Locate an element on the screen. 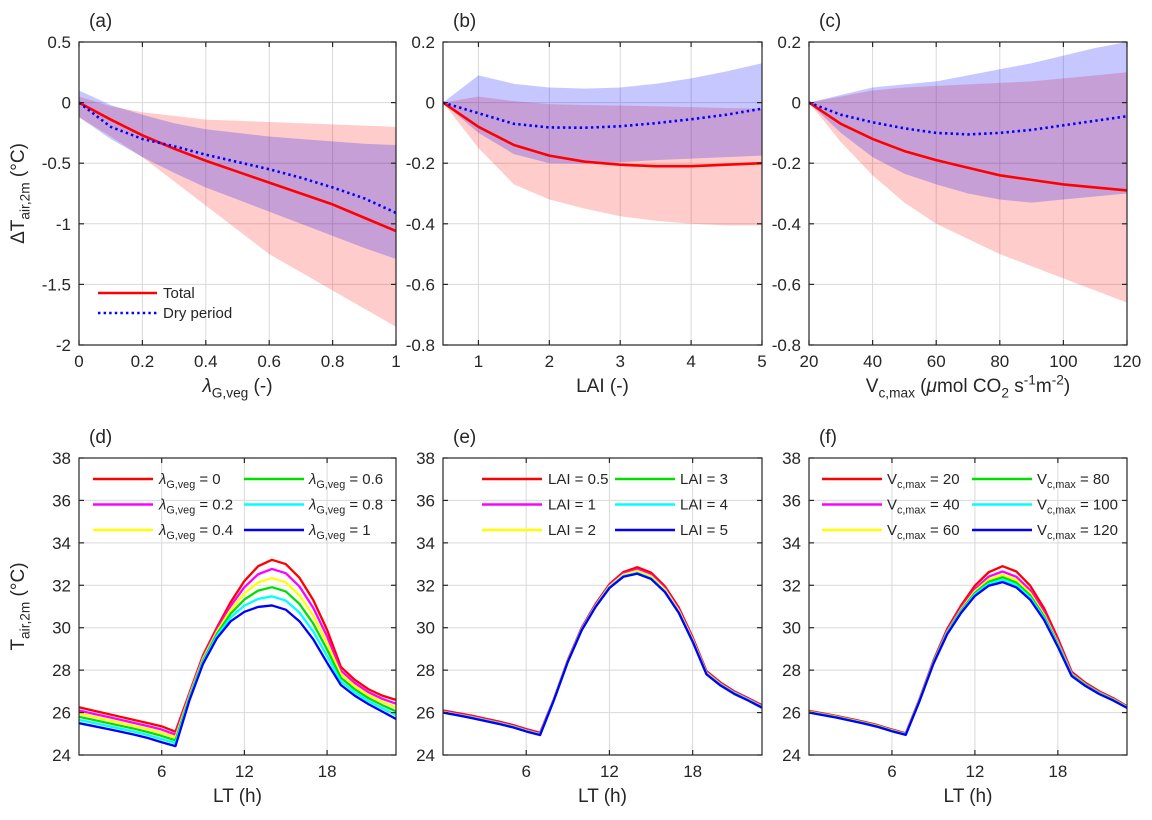  panel-c-ytick-label: -0.2 is located at coordinates (786, 163).